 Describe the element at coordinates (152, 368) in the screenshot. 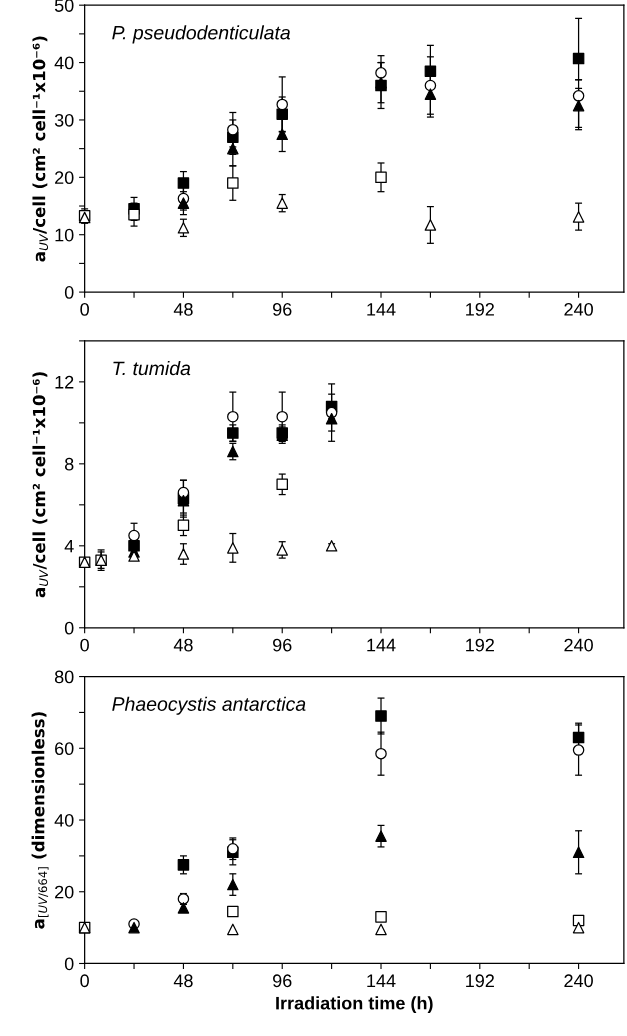

I see `text: T. tumida` at that location.